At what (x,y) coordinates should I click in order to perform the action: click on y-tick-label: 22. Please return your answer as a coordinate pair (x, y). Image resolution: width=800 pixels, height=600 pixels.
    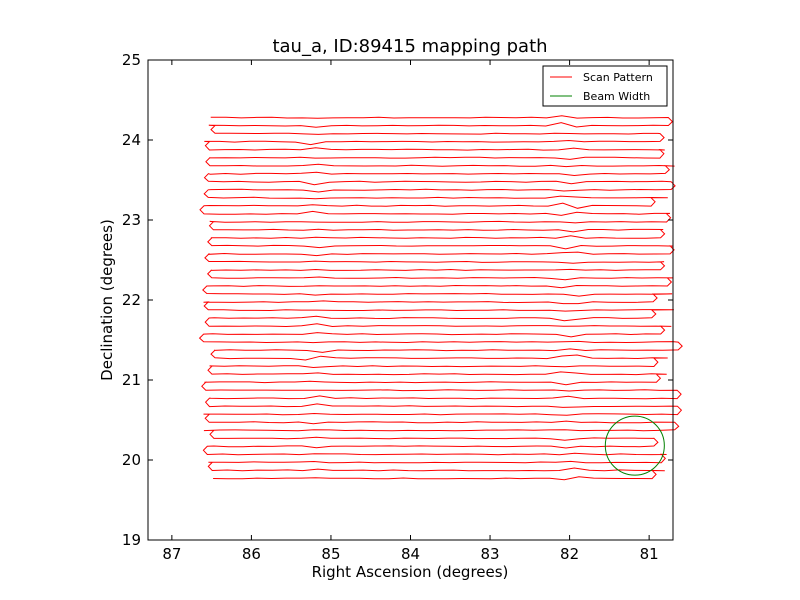
    Looking at the image, I should click on (131, 300).